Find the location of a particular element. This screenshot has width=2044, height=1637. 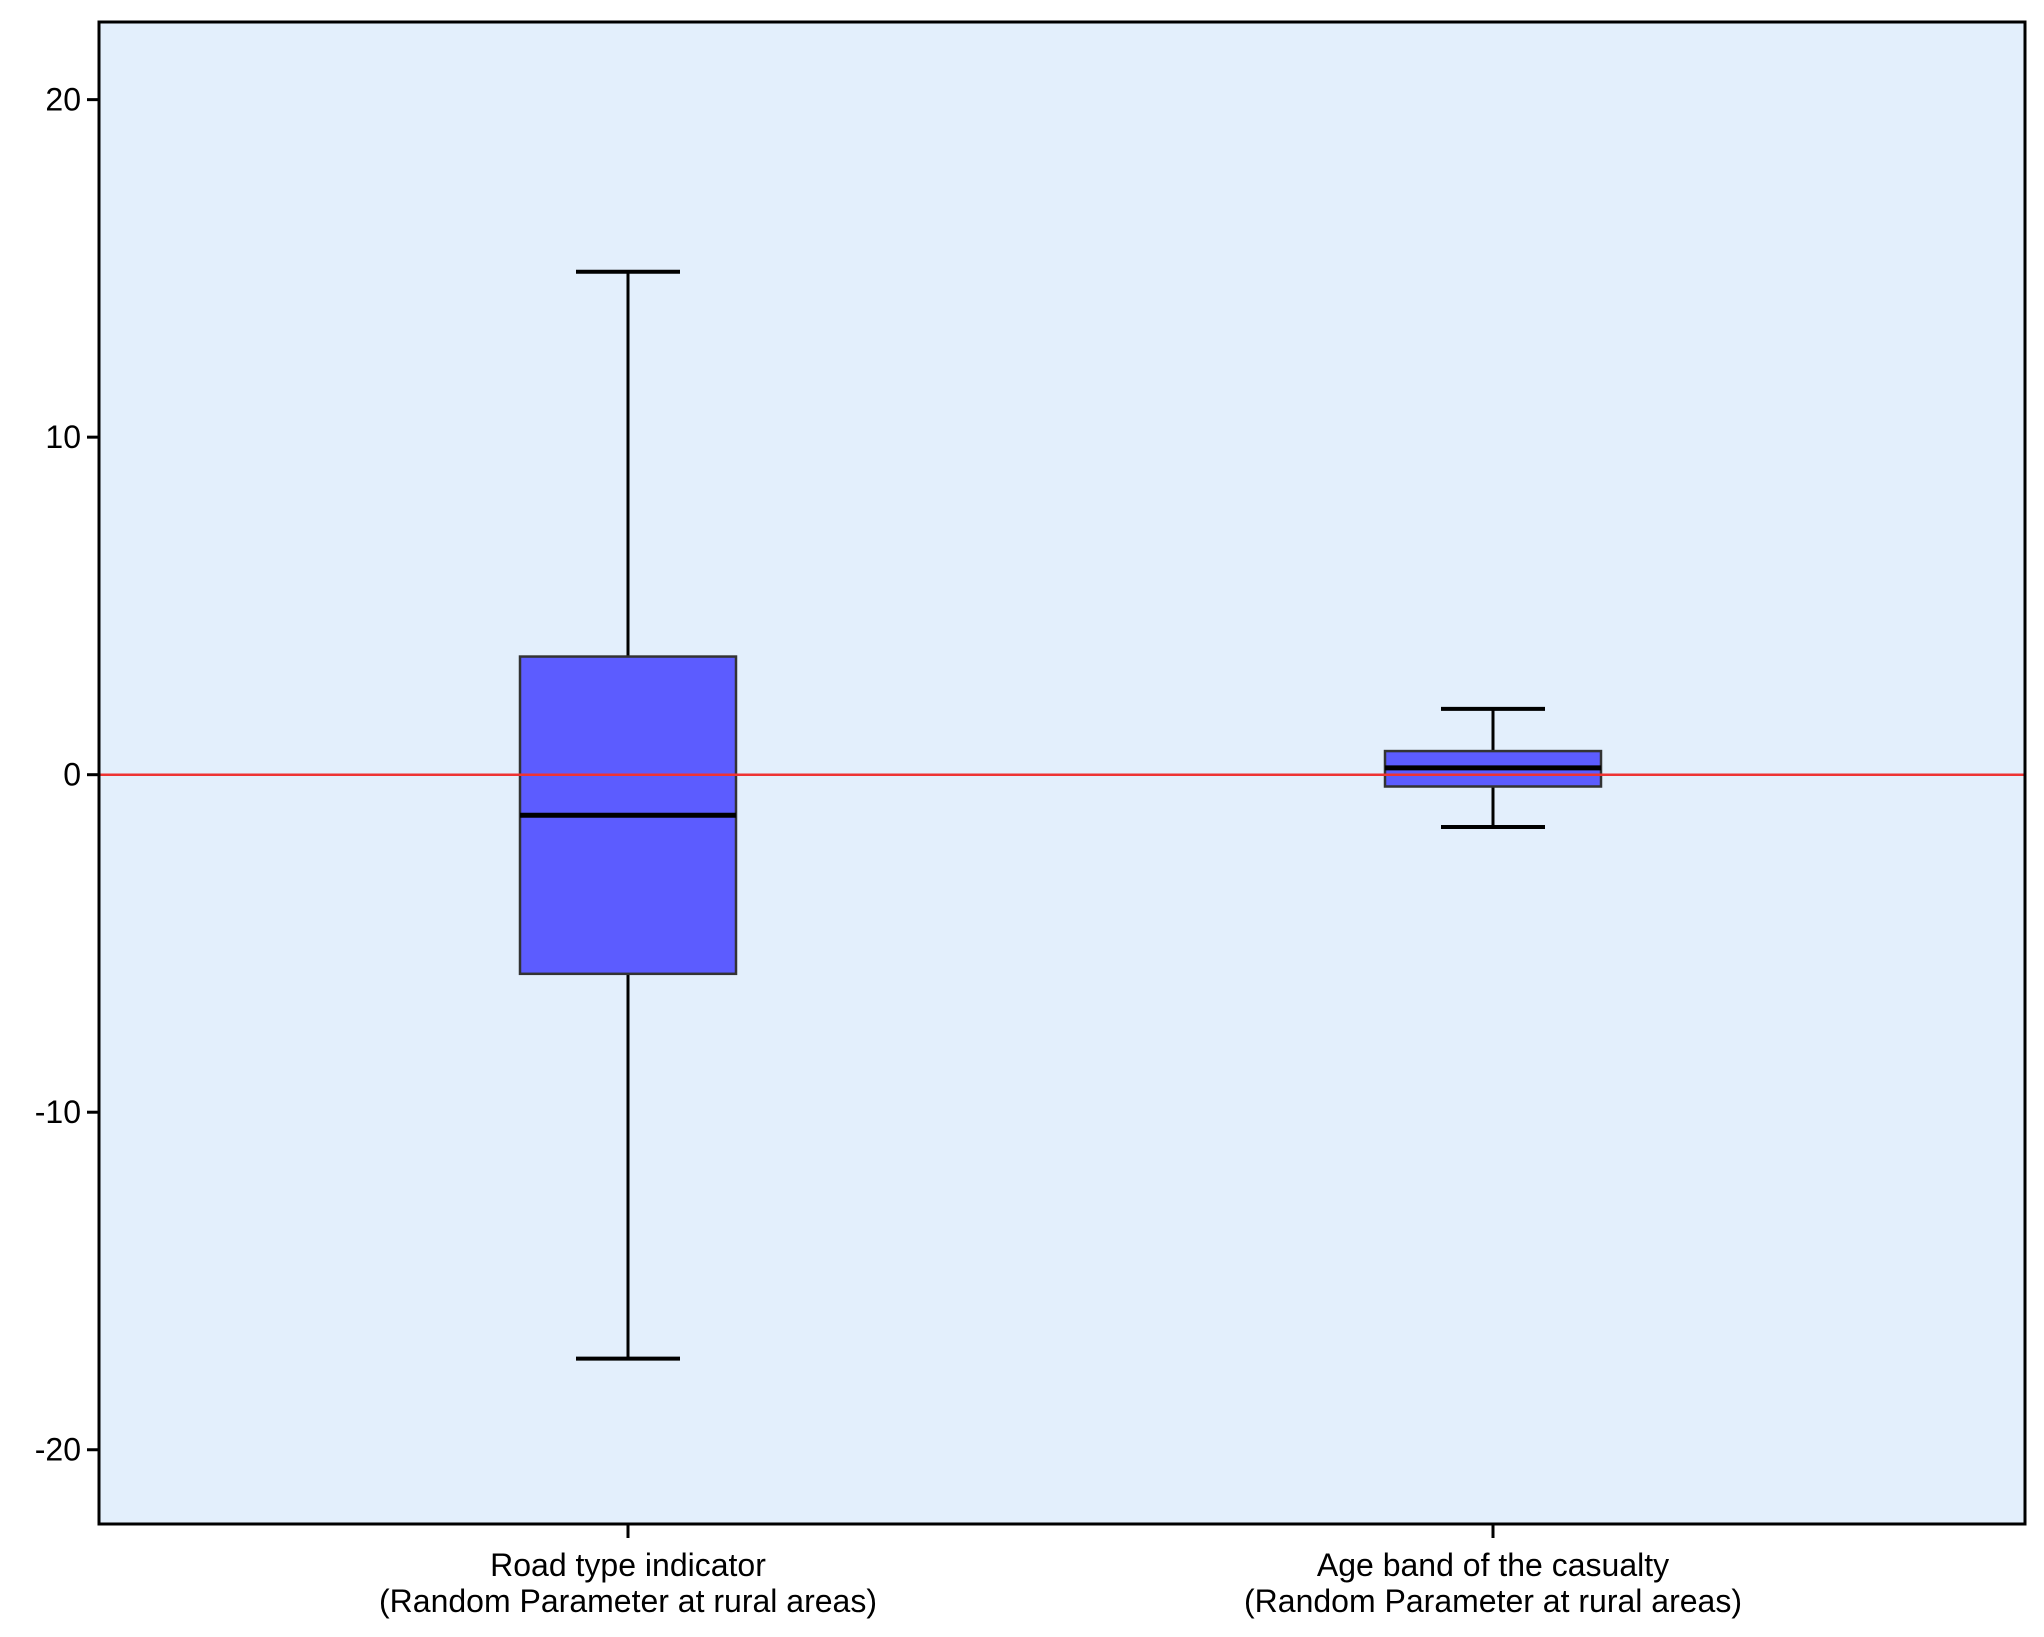

y-tick-label: 0 is located at coordinates (72, 775).